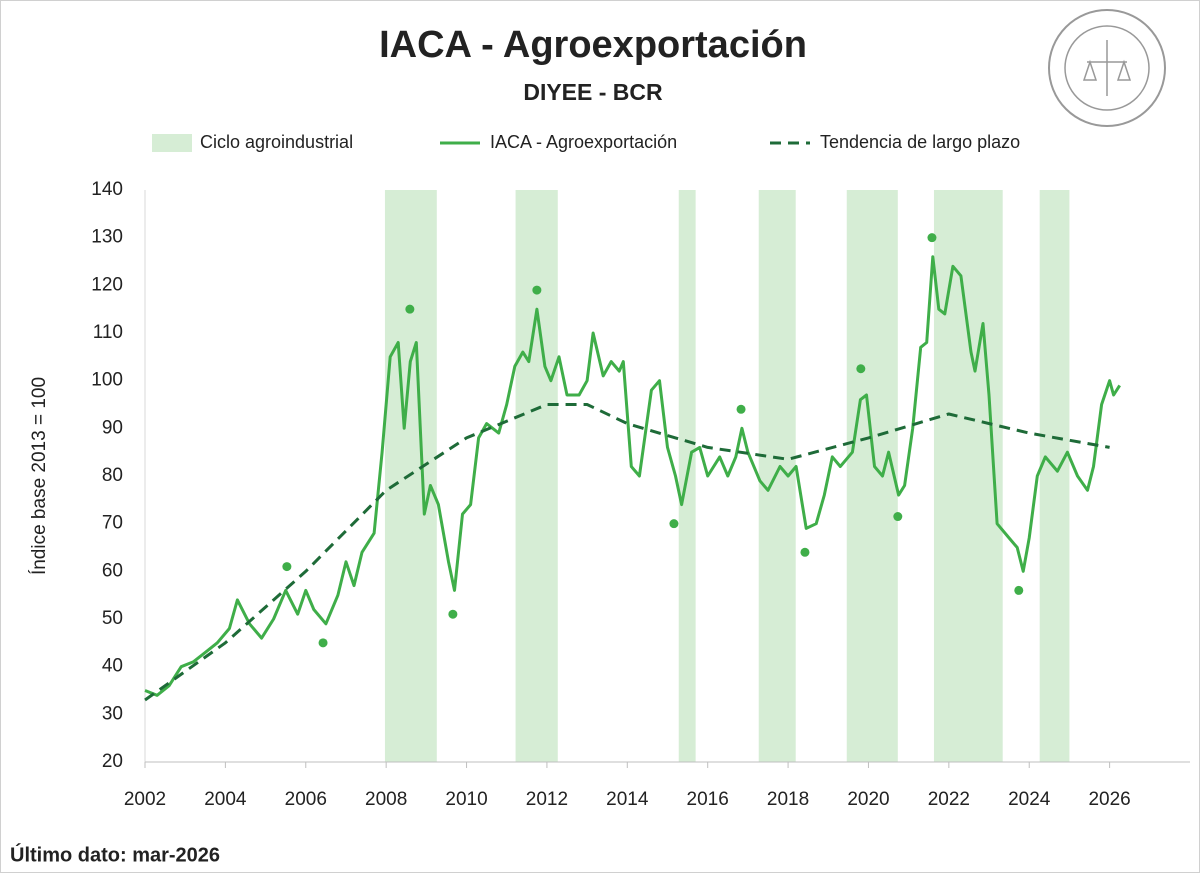 Image resolution: width=1200 pixels, height=873 pixels. I want to click on y-tick-label: 40, so click(112, 666).